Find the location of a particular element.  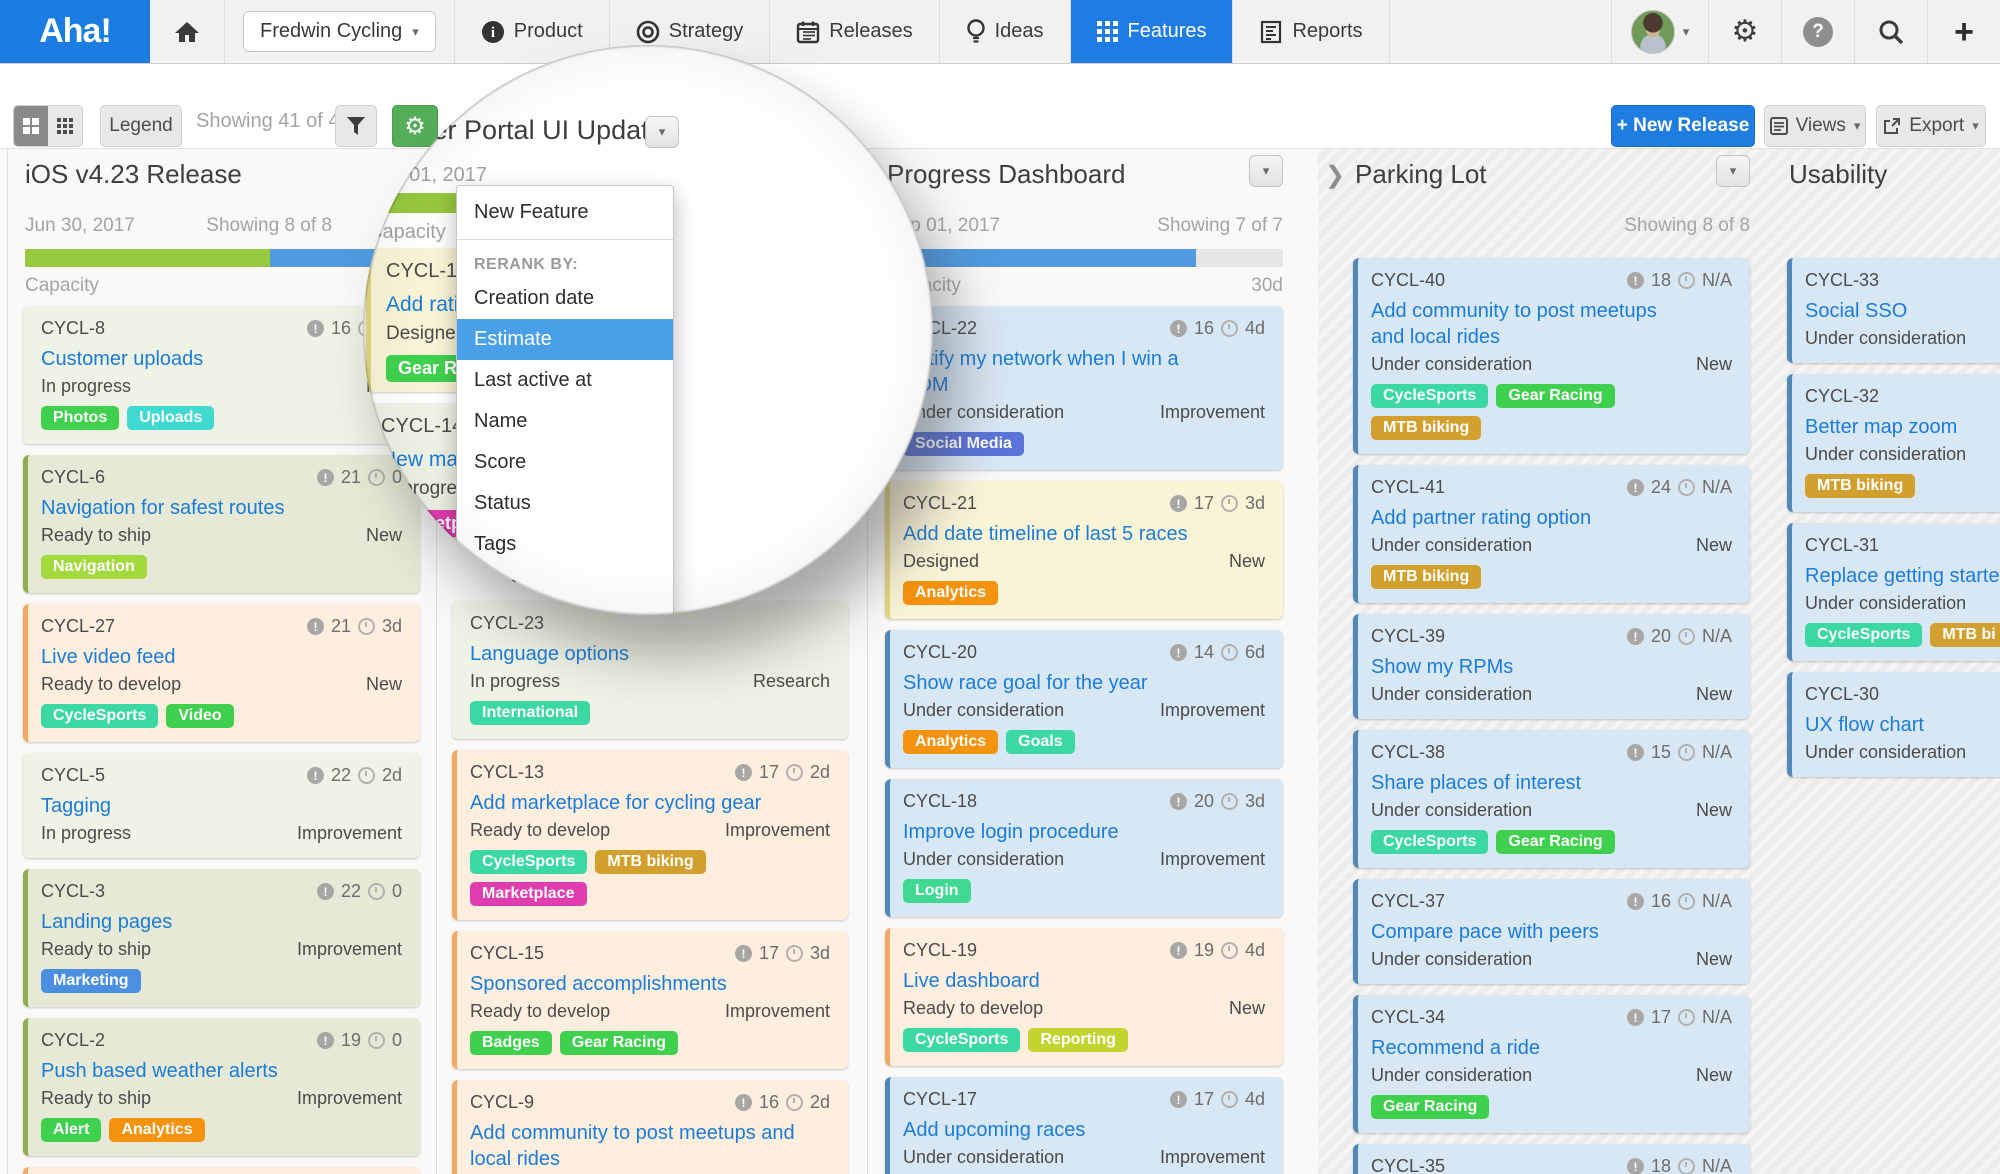

card-title-link: UX flow chart is located at coordinates (1864, 725).